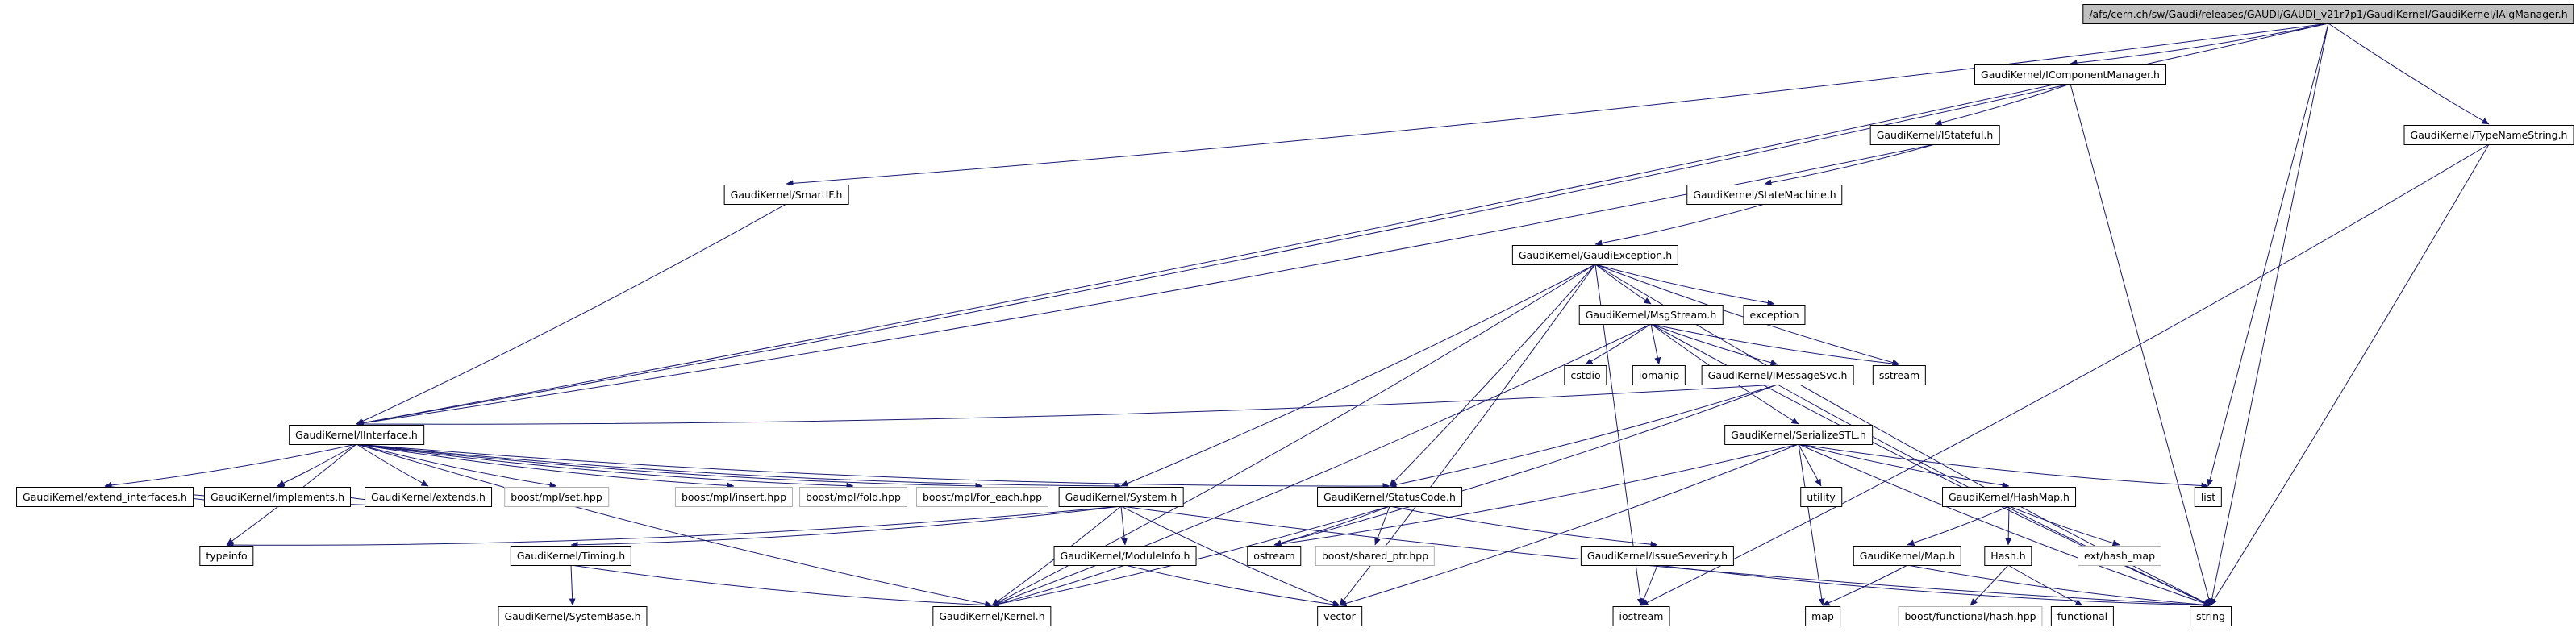  I want to click on edge-system-to-typeinfo, so click(674, 527).